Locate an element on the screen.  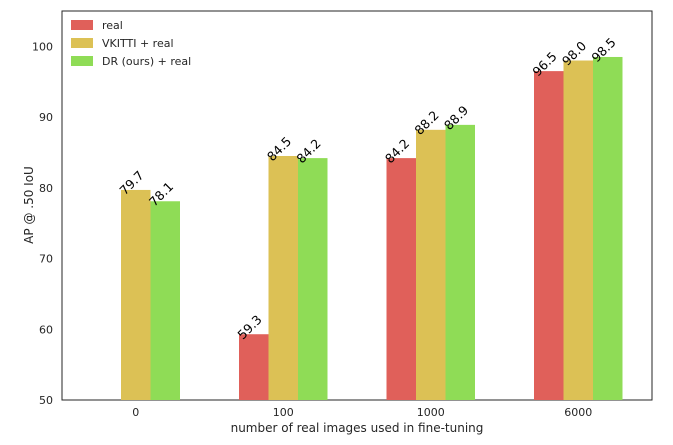
y-tick-label-100: 100 is located at coordinates (42, 46).